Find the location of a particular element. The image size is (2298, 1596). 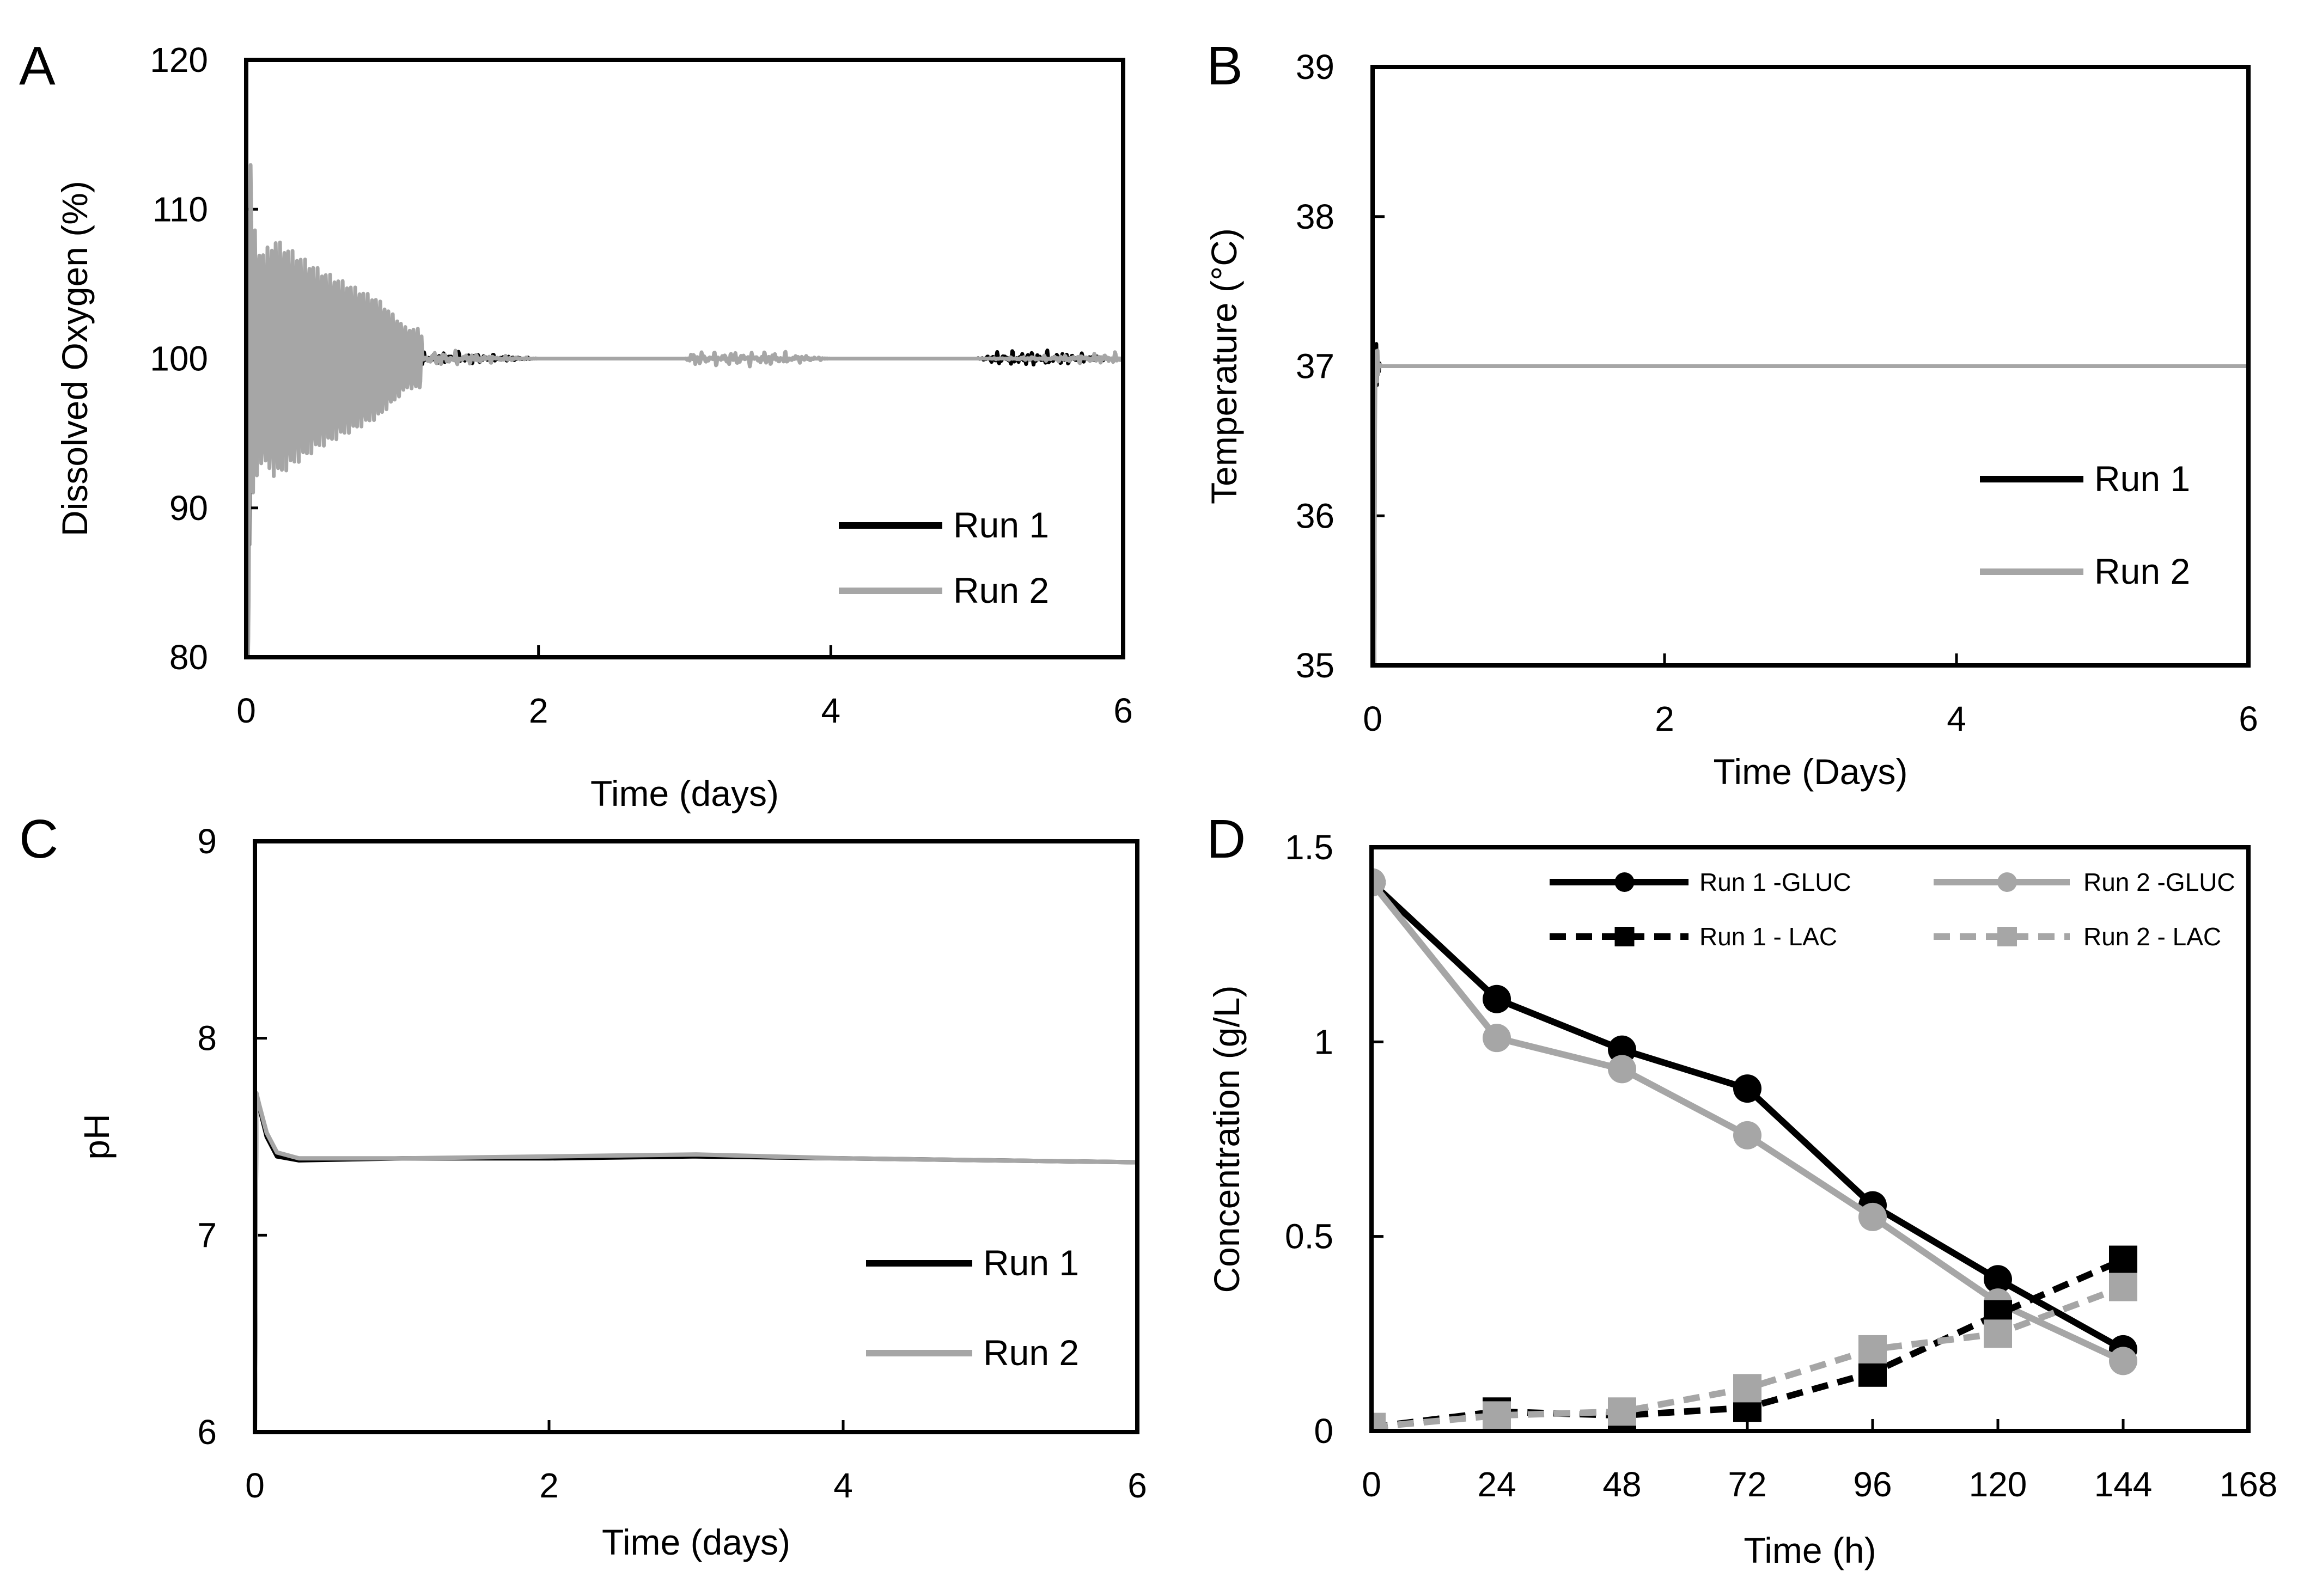

panel-b-letter: B is located at coordinates (1224, 65).